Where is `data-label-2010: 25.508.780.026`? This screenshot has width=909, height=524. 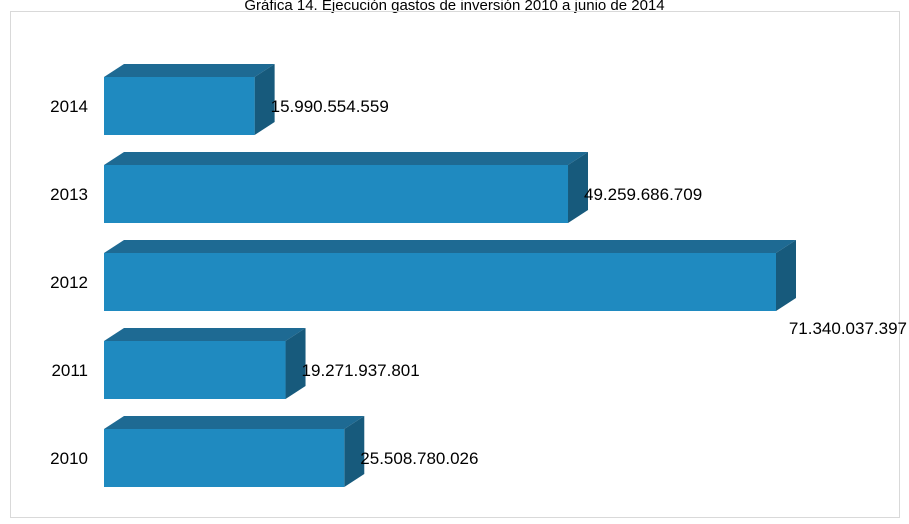
data-label-2010: 25.508.780.026 is located at coordinates (419, 458).